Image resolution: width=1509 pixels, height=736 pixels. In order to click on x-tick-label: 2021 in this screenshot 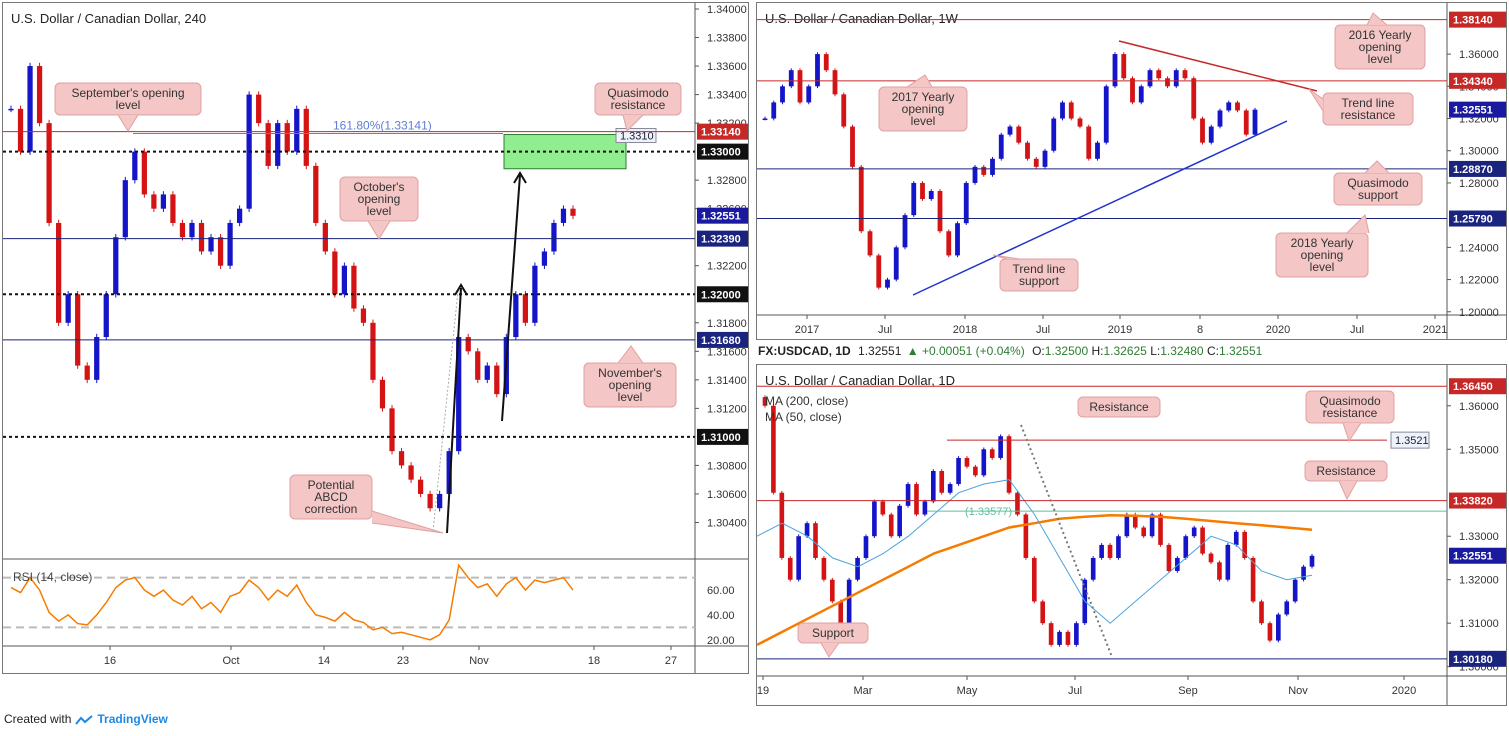, I will do `click(1435, 330)`.